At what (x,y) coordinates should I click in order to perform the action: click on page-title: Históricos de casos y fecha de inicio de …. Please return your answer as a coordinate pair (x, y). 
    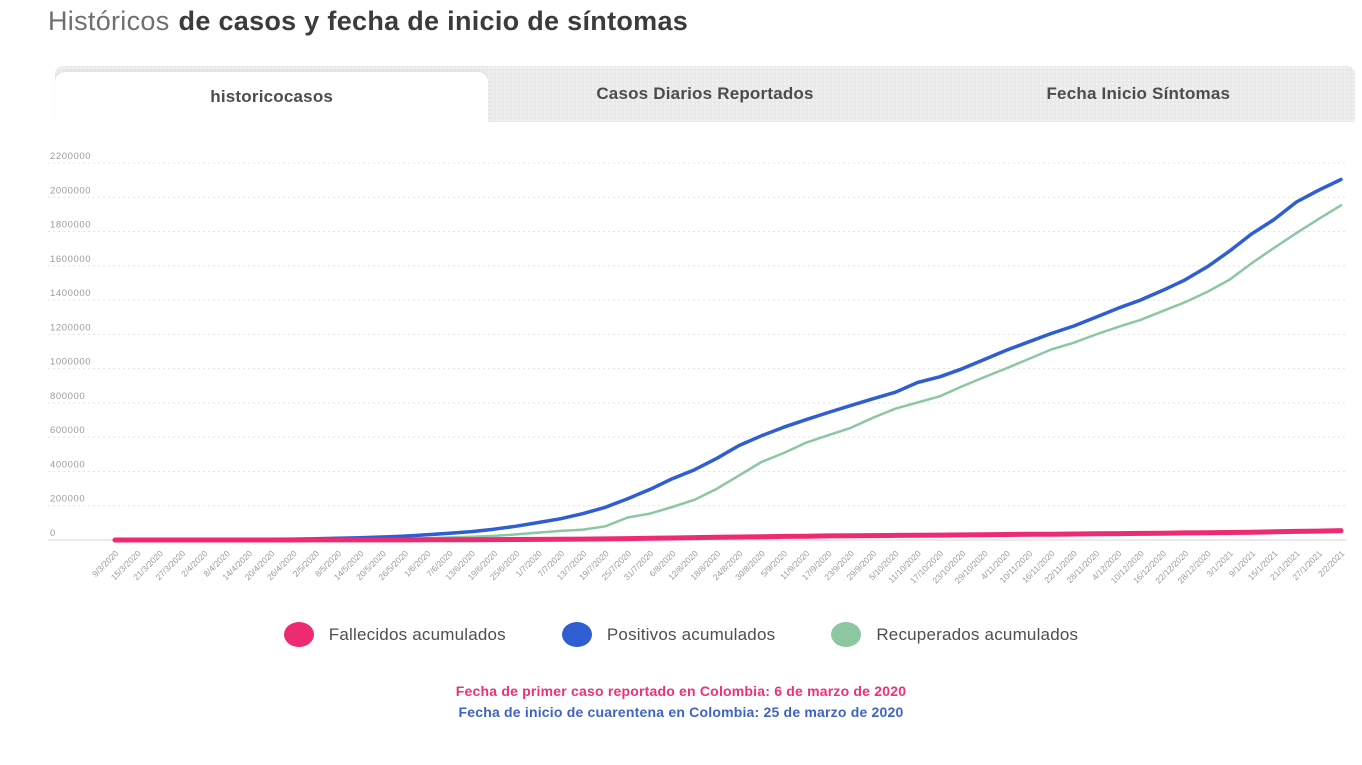
    Looking at the image, I should click on (368, 21).